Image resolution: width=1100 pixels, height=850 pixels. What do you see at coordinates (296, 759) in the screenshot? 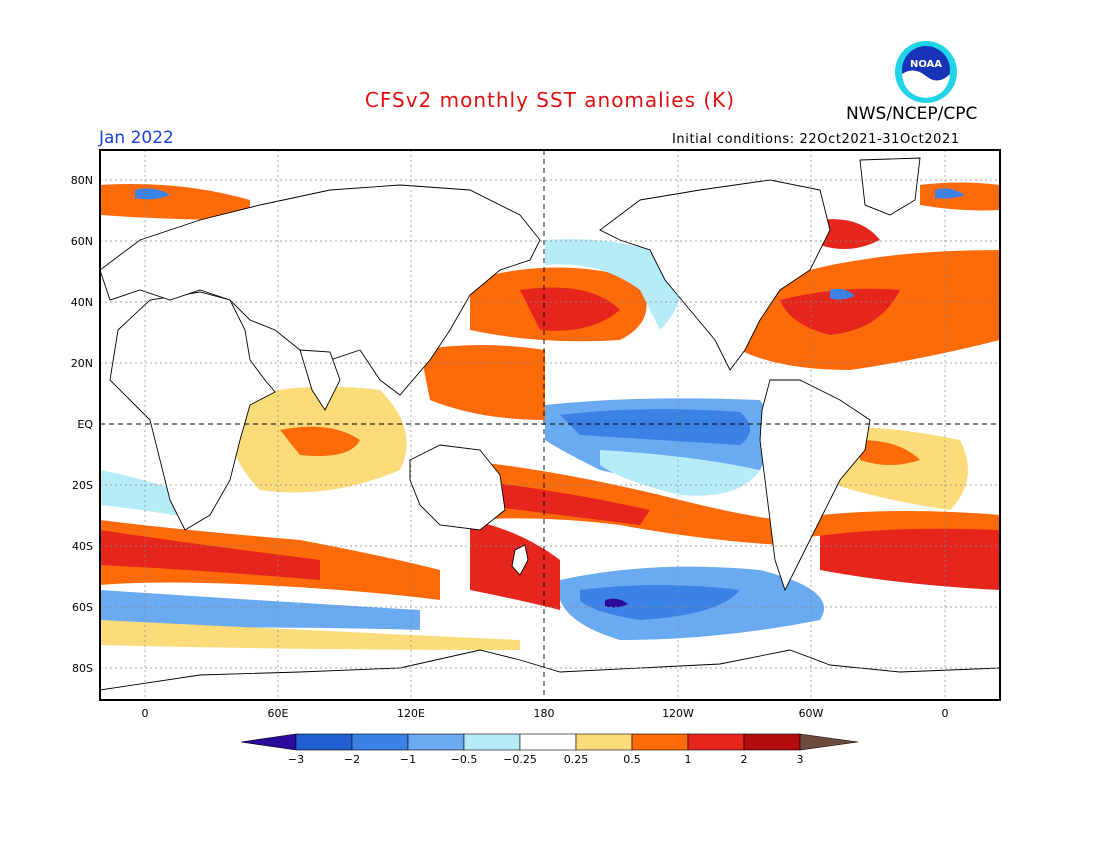
I see `colorbar-label: −3` at bounding box center [296, 759].